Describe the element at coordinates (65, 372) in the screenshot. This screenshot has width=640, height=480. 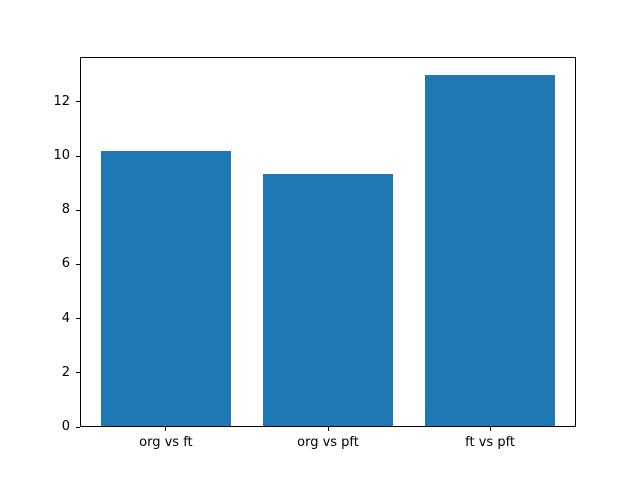
I see `y-tick-label-2: 2` at that location.